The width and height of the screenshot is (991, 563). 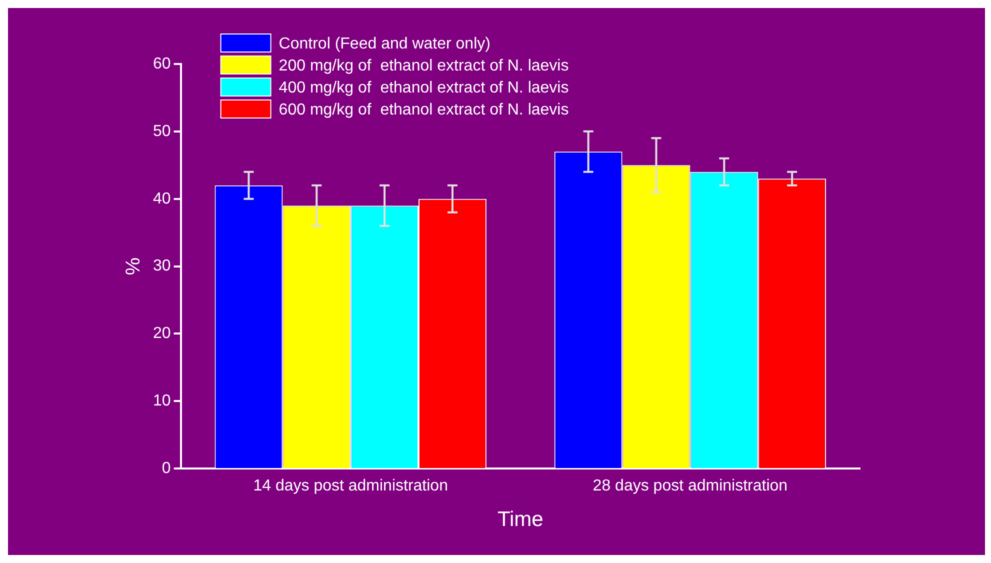 I want to click on legend-label: 600 mg/kg of ethanol extract of N. laevis, so click(x=423, y=109).